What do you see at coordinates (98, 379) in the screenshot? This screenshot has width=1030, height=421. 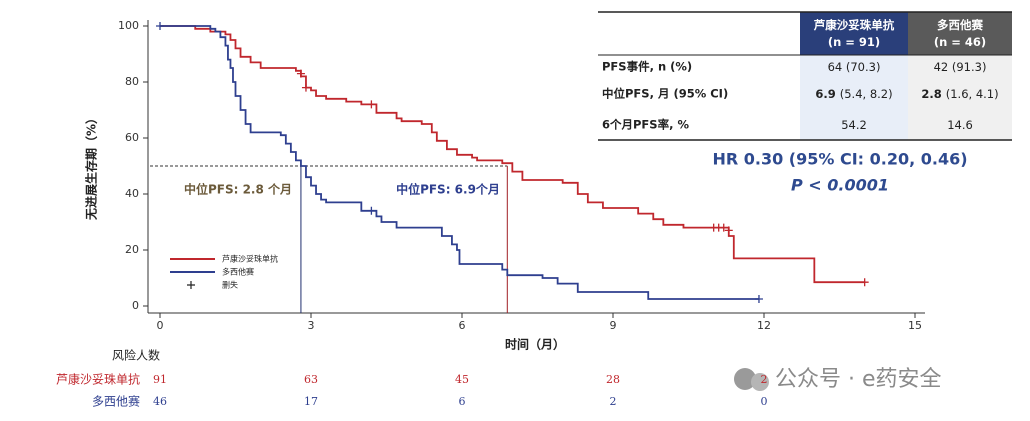 I see `risk-row-label: 芦康沙妥珠单抗` at bounding box center [98, 379].